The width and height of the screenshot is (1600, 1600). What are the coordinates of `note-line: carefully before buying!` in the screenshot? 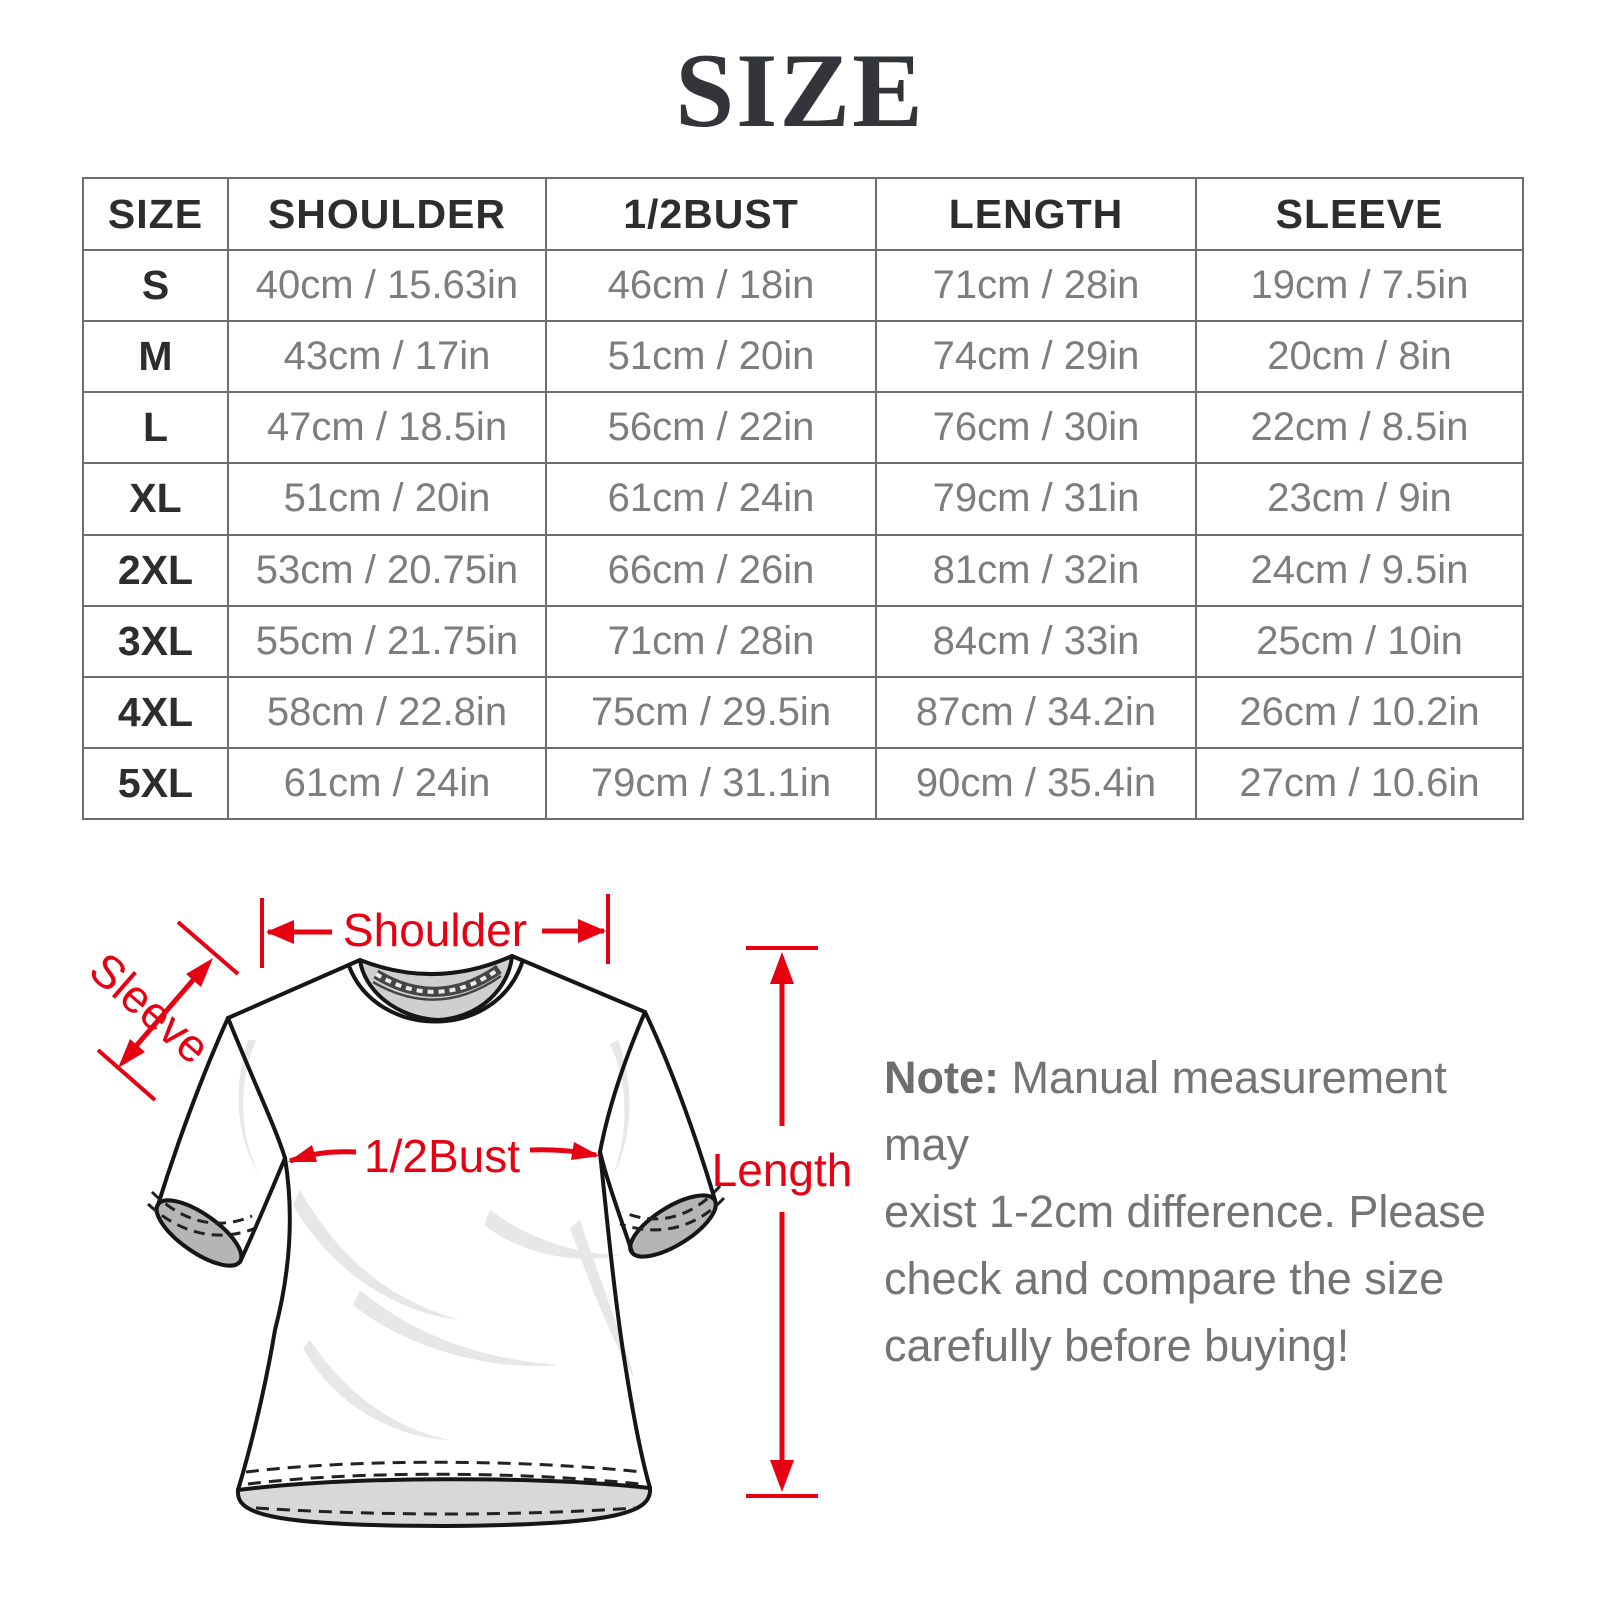 It's located at (1117, 1345).